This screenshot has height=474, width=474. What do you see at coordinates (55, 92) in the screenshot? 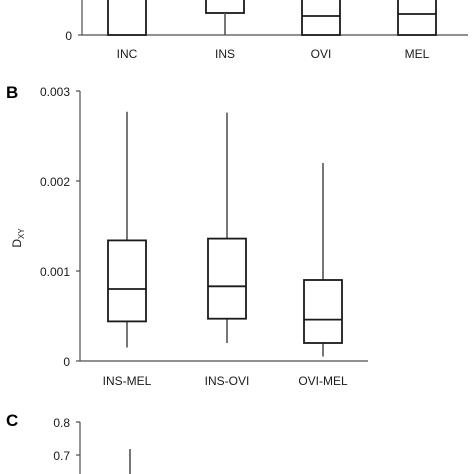
I see `panel-b-tick-label-3: 0.003` at bounding box center [55, 92].